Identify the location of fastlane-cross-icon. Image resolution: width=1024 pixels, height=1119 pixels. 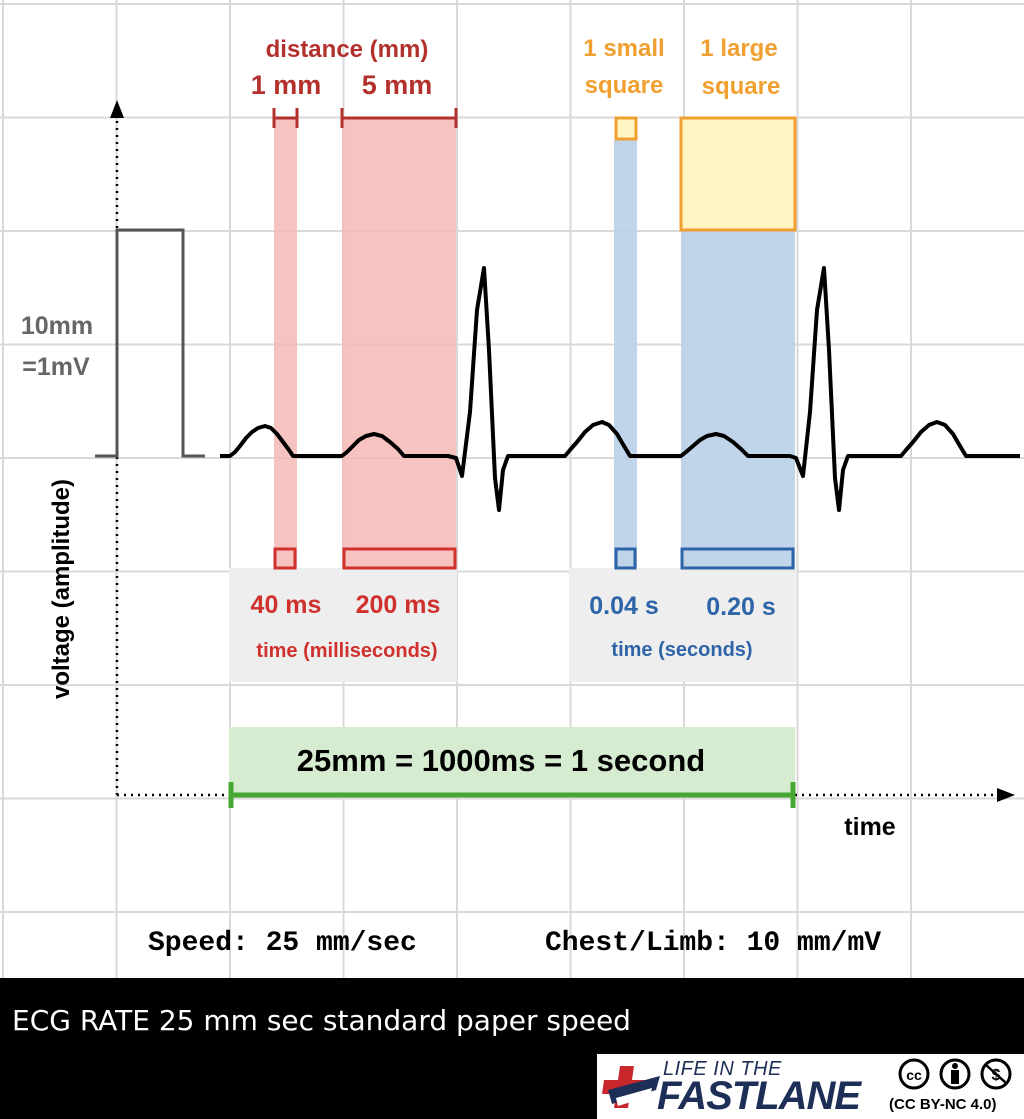
(631, 1087).